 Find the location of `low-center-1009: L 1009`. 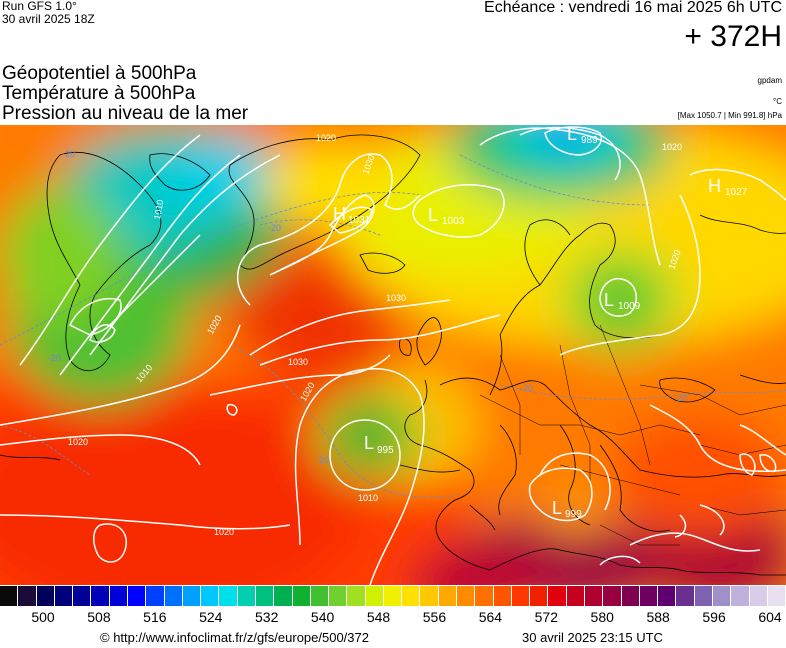

low-center-1009: L 1009 is located at coordinates (622, 301).